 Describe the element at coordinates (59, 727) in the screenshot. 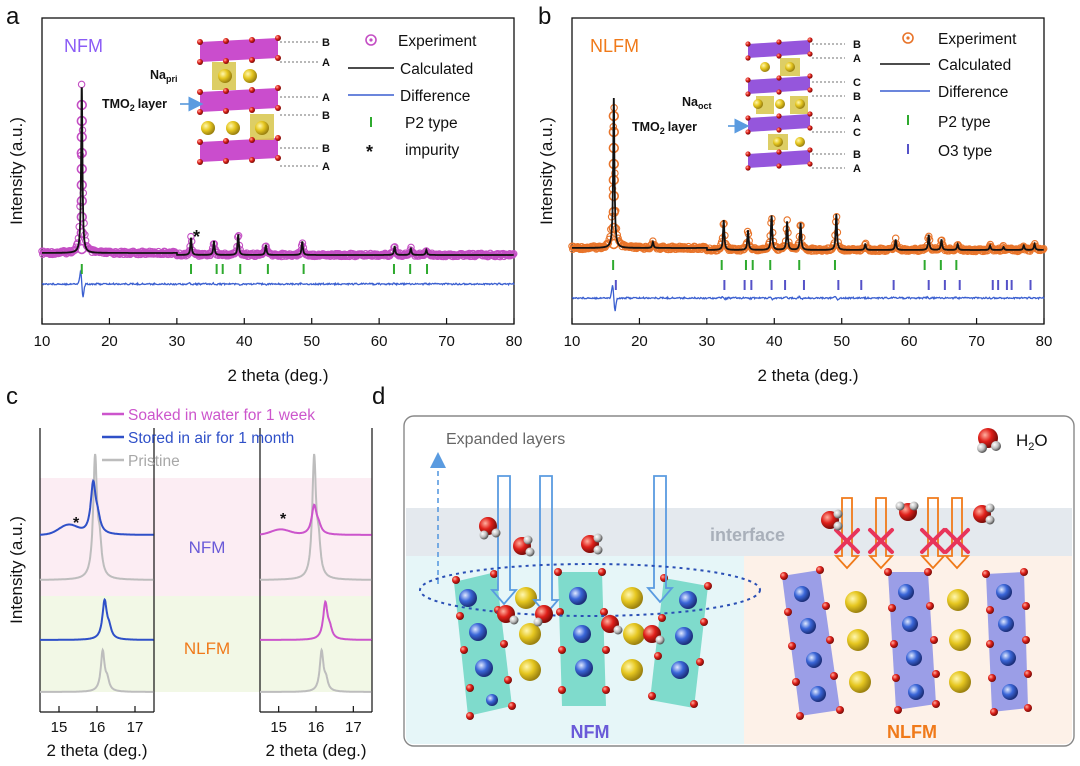

I see `c-xtick-label: 15` at that location.